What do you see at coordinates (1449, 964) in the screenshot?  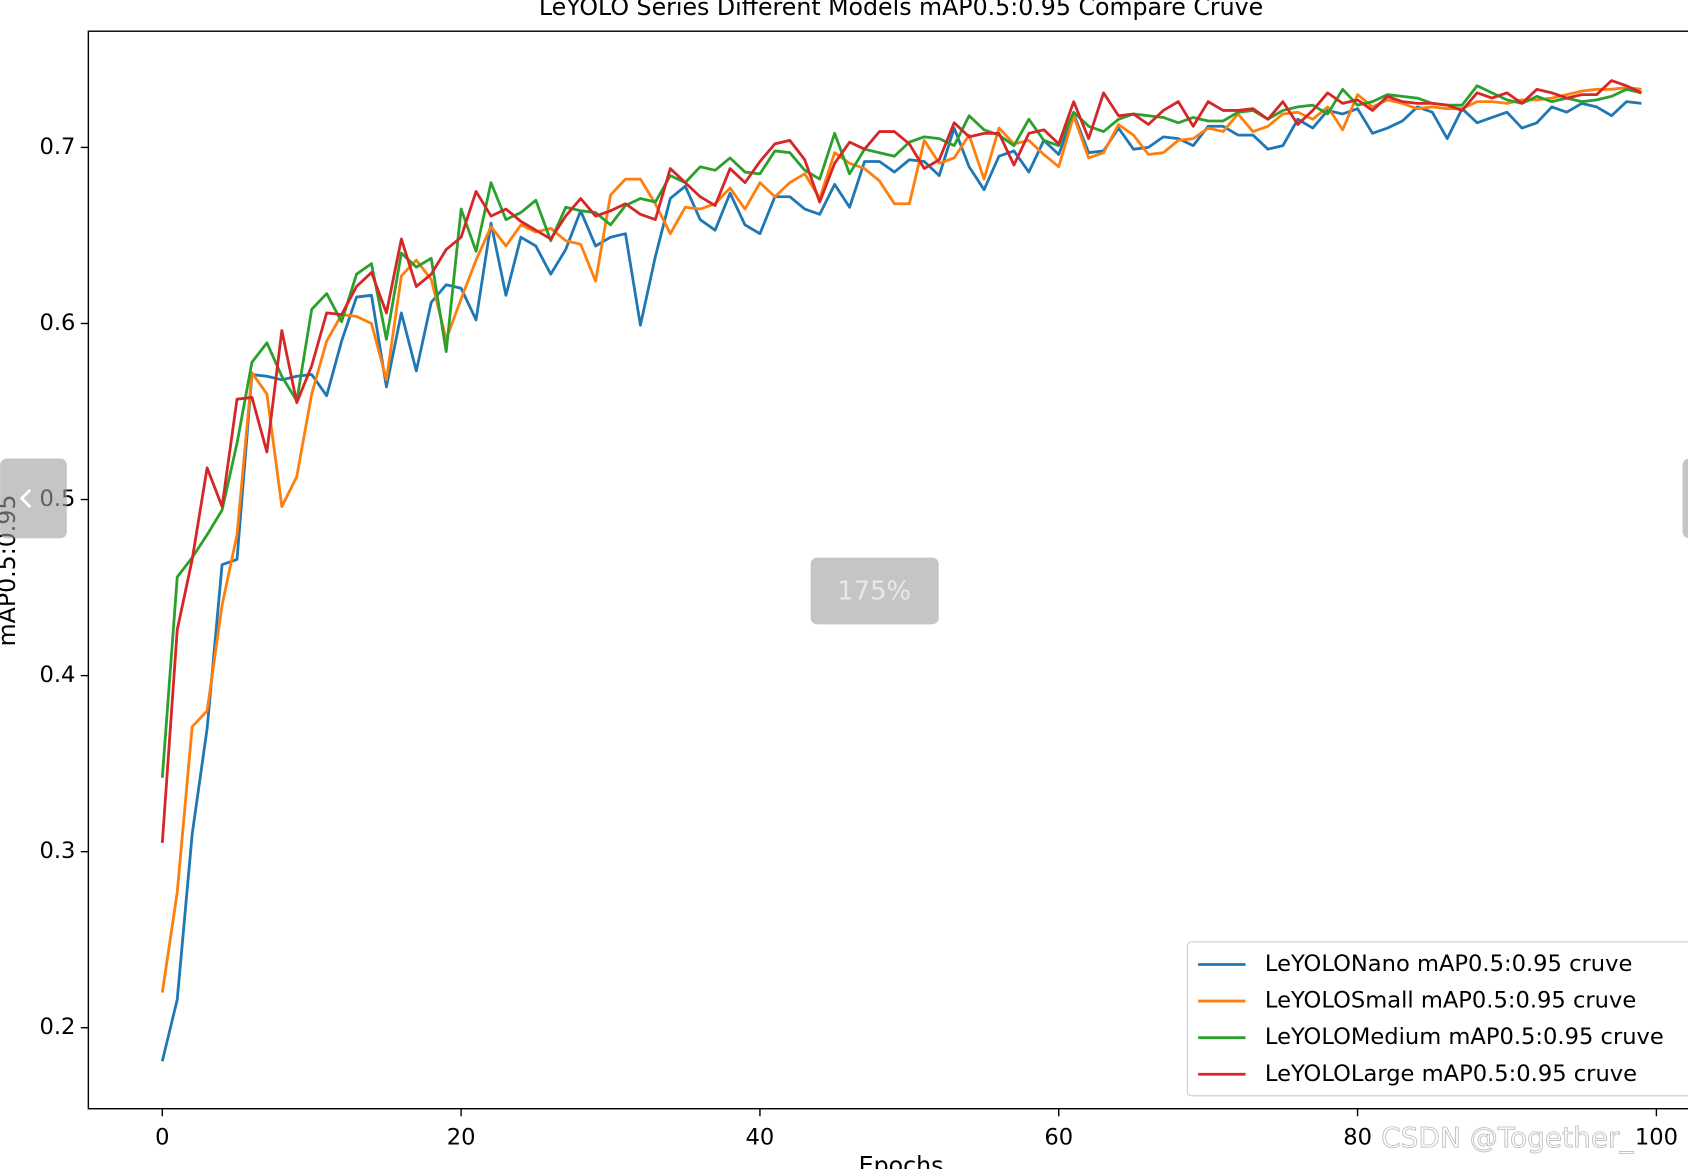 I see `legend-label: LeYOLONano mAP0.5:0.95 cruve` at bounding box center [1449, 964].